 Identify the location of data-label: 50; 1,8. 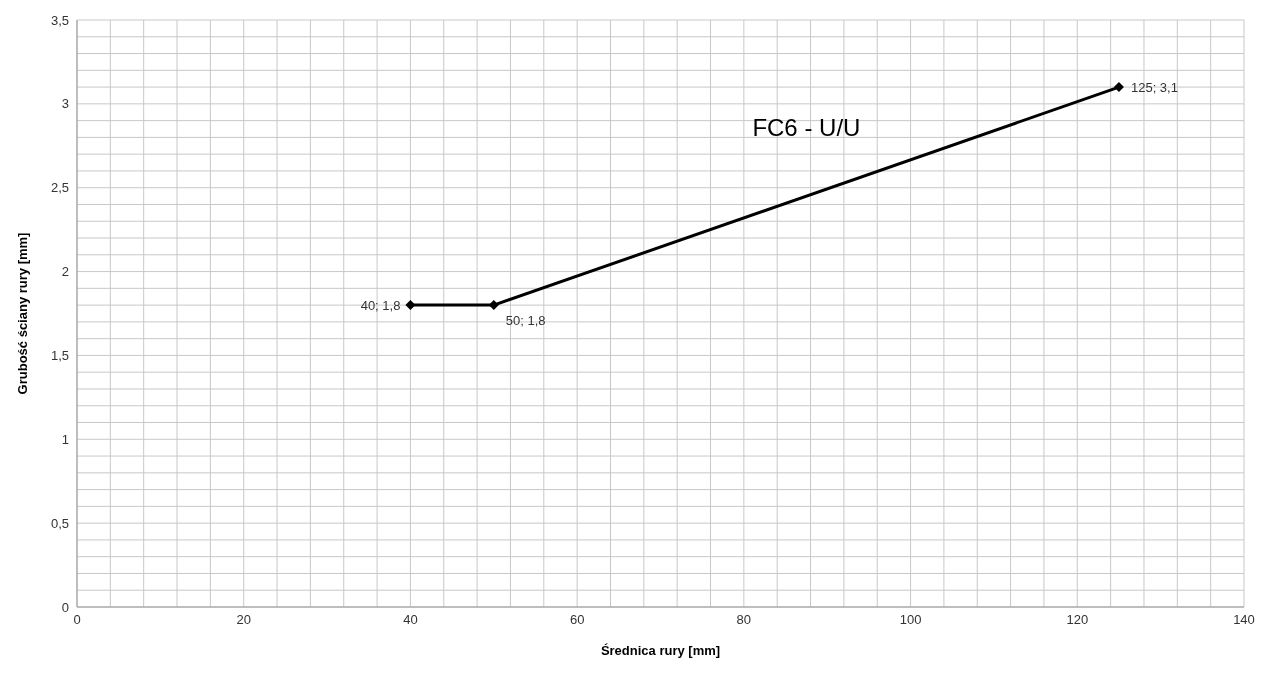
(525, 321).